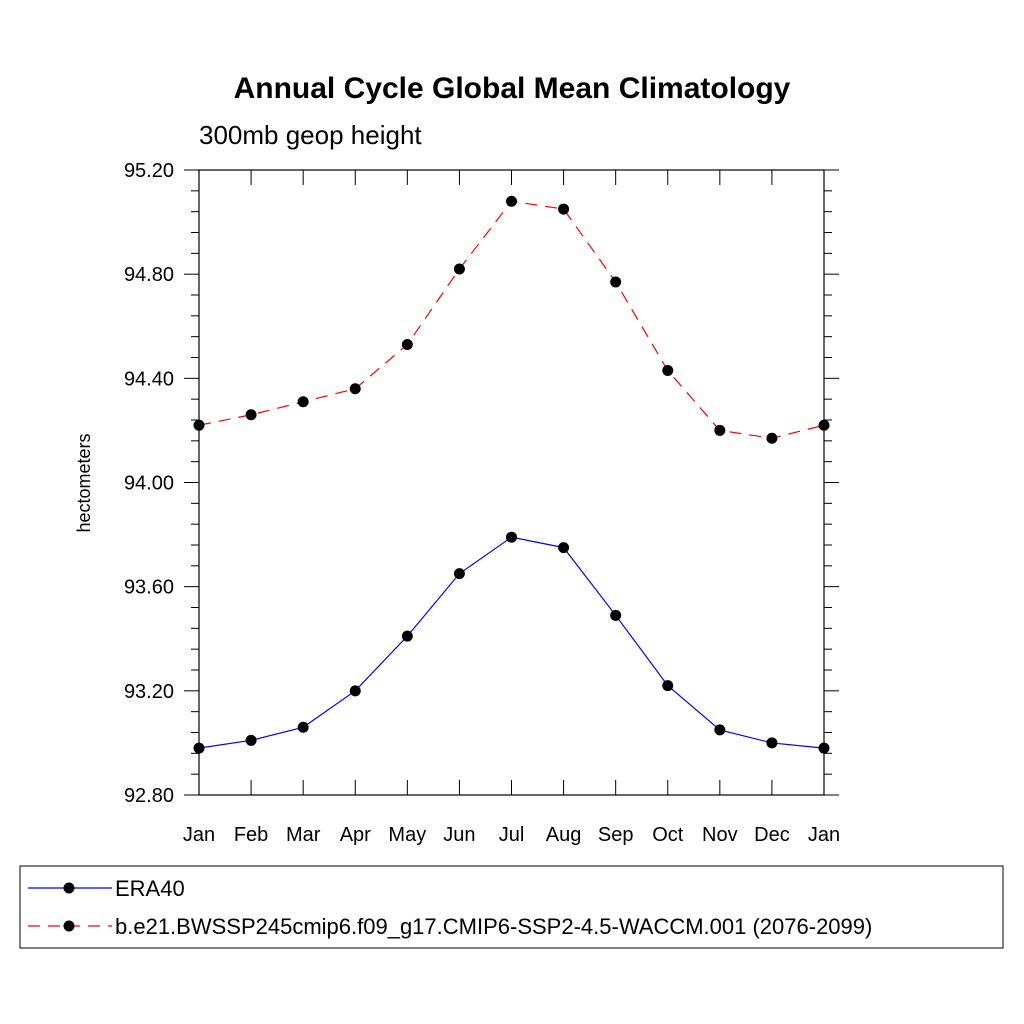  Describe the element at coordinates (149, 796) in the screenshot. I see `y-tick-label: 92.80` at that location.